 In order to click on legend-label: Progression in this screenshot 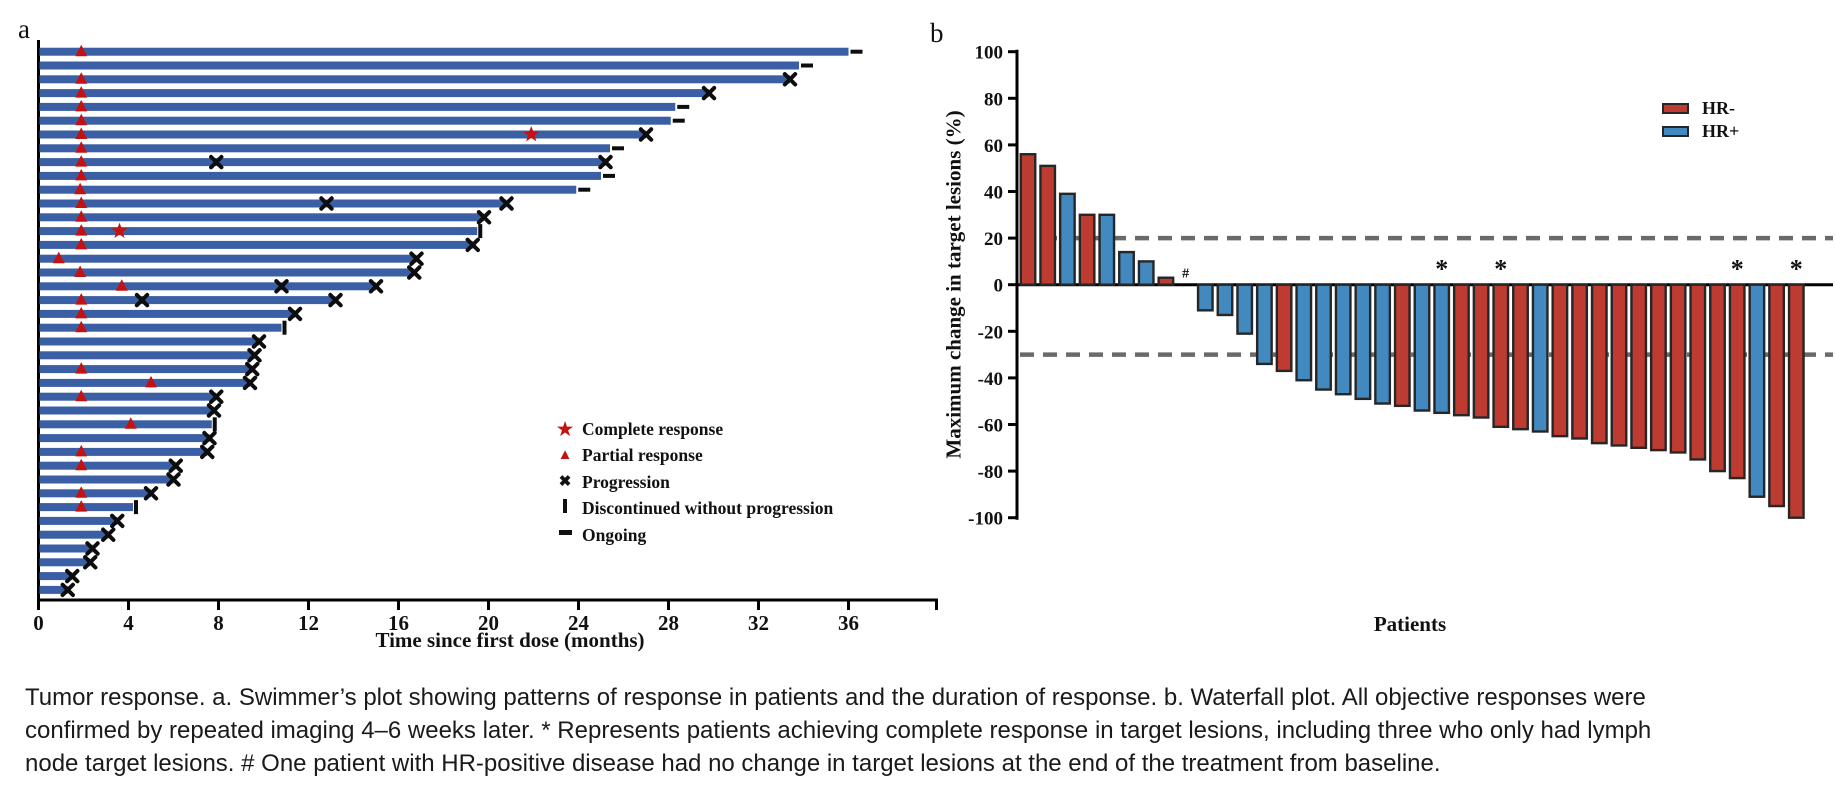, I will do `click(626, 481)`.